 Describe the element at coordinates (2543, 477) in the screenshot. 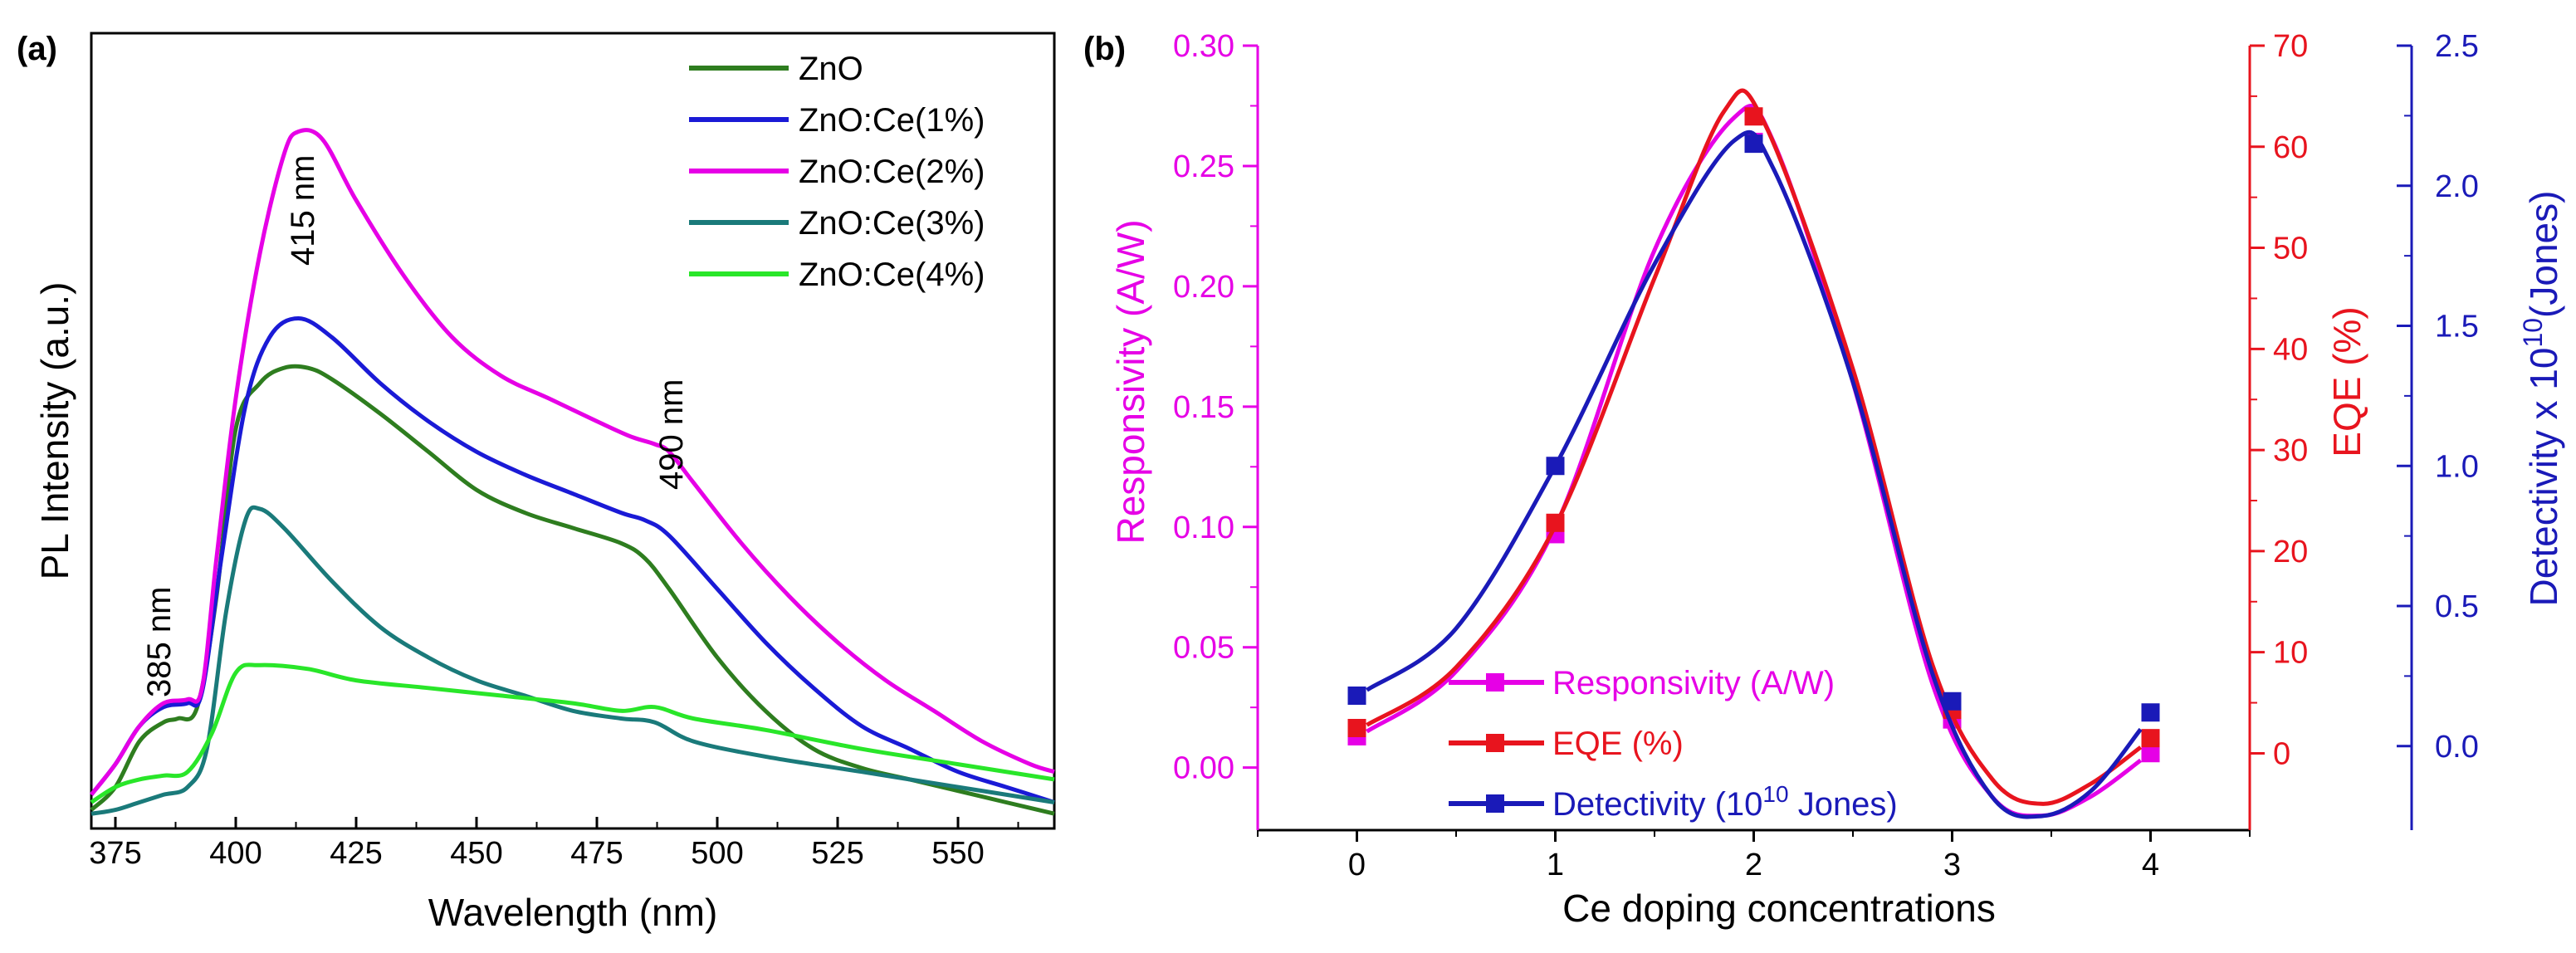

I see `detectivity-label-main: Detectivity x 10` at that location.